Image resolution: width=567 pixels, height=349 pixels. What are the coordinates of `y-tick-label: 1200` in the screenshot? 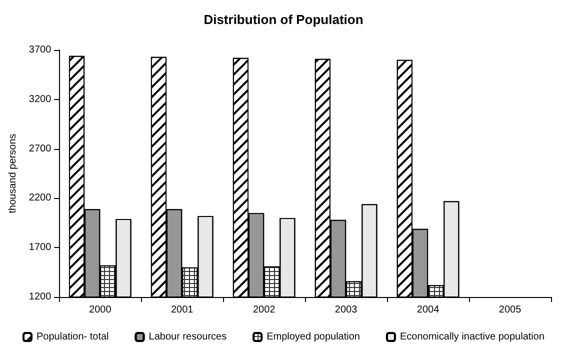 It's located at (40, 297).